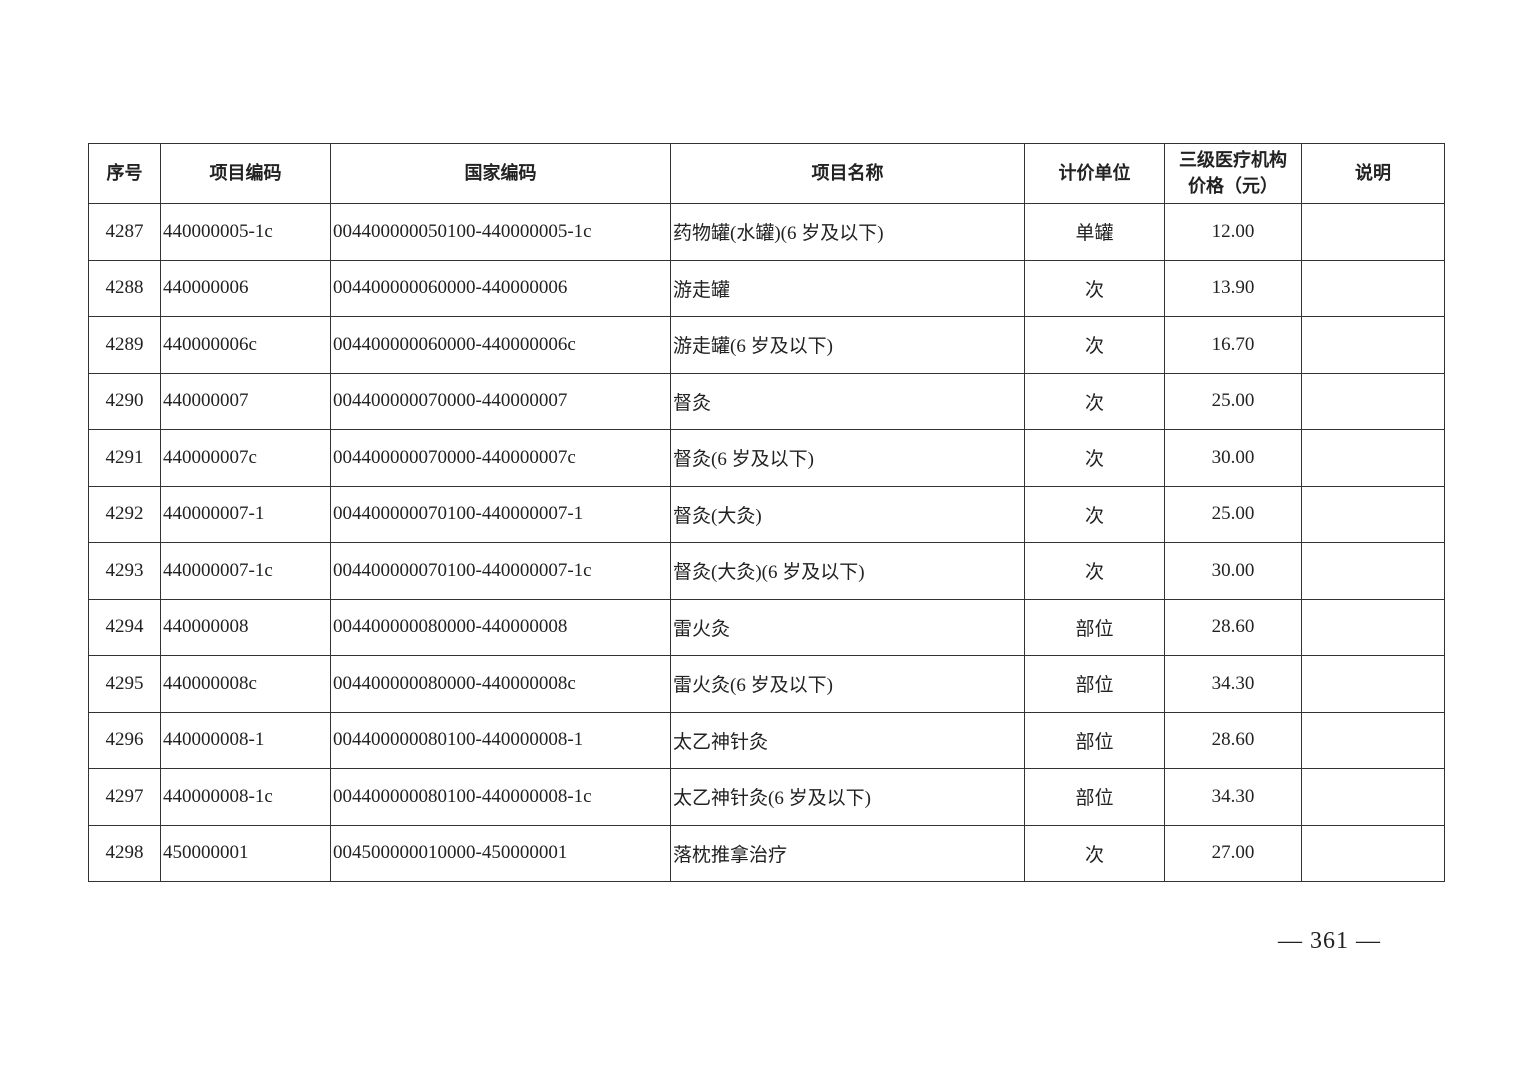 The width and height of the screenshot is (1520, 1074). I want to click on cell-national-code: 004400000080000-440000008c, so click(500, 684).